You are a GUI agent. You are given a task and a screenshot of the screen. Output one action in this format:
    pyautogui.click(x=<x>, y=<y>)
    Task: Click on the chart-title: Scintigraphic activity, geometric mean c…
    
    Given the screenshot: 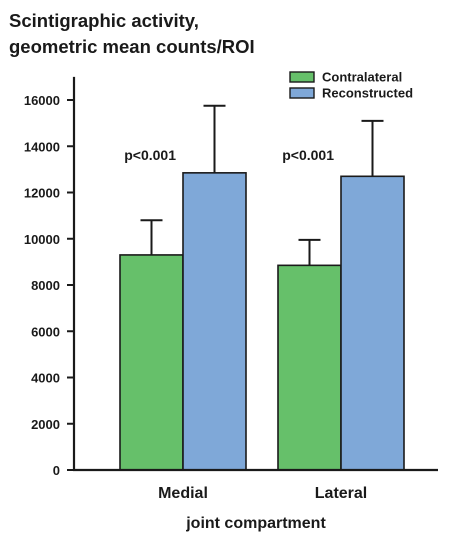 What is the action you would take?
    pyautogui.click(x=132, y=34)
    